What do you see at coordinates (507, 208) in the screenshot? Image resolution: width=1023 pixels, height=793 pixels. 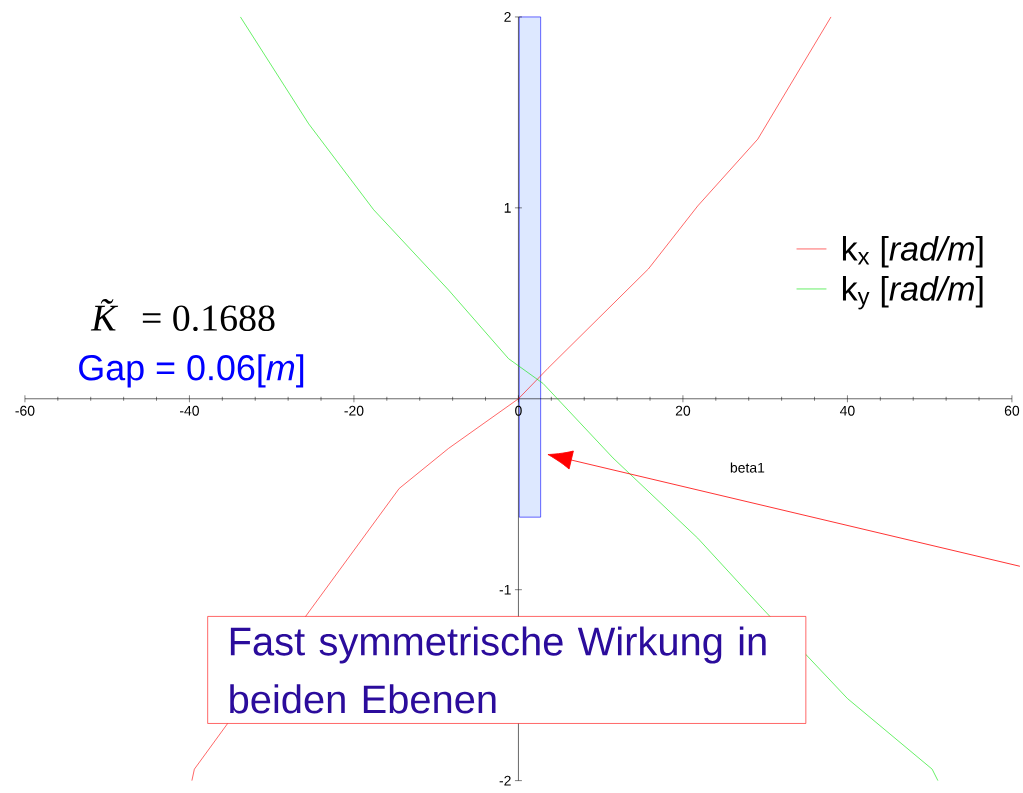 I see `y-tick-label: 1` at bounding box center [507, 208].